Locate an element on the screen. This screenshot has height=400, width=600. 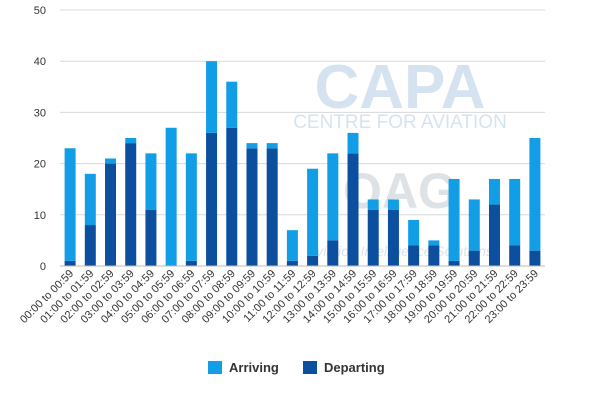
capa-tagline: CENTRE FOR AVIATION is located at coordinates (400, 122).